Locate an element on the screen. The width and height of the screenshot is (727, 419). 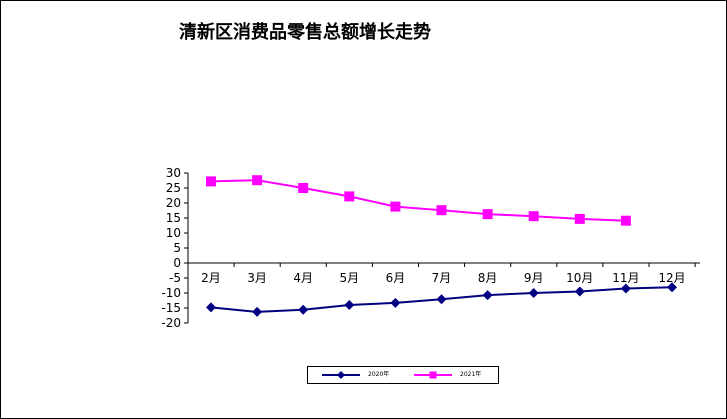
y-tick-label: 0 is located at coordinates (177, 263).